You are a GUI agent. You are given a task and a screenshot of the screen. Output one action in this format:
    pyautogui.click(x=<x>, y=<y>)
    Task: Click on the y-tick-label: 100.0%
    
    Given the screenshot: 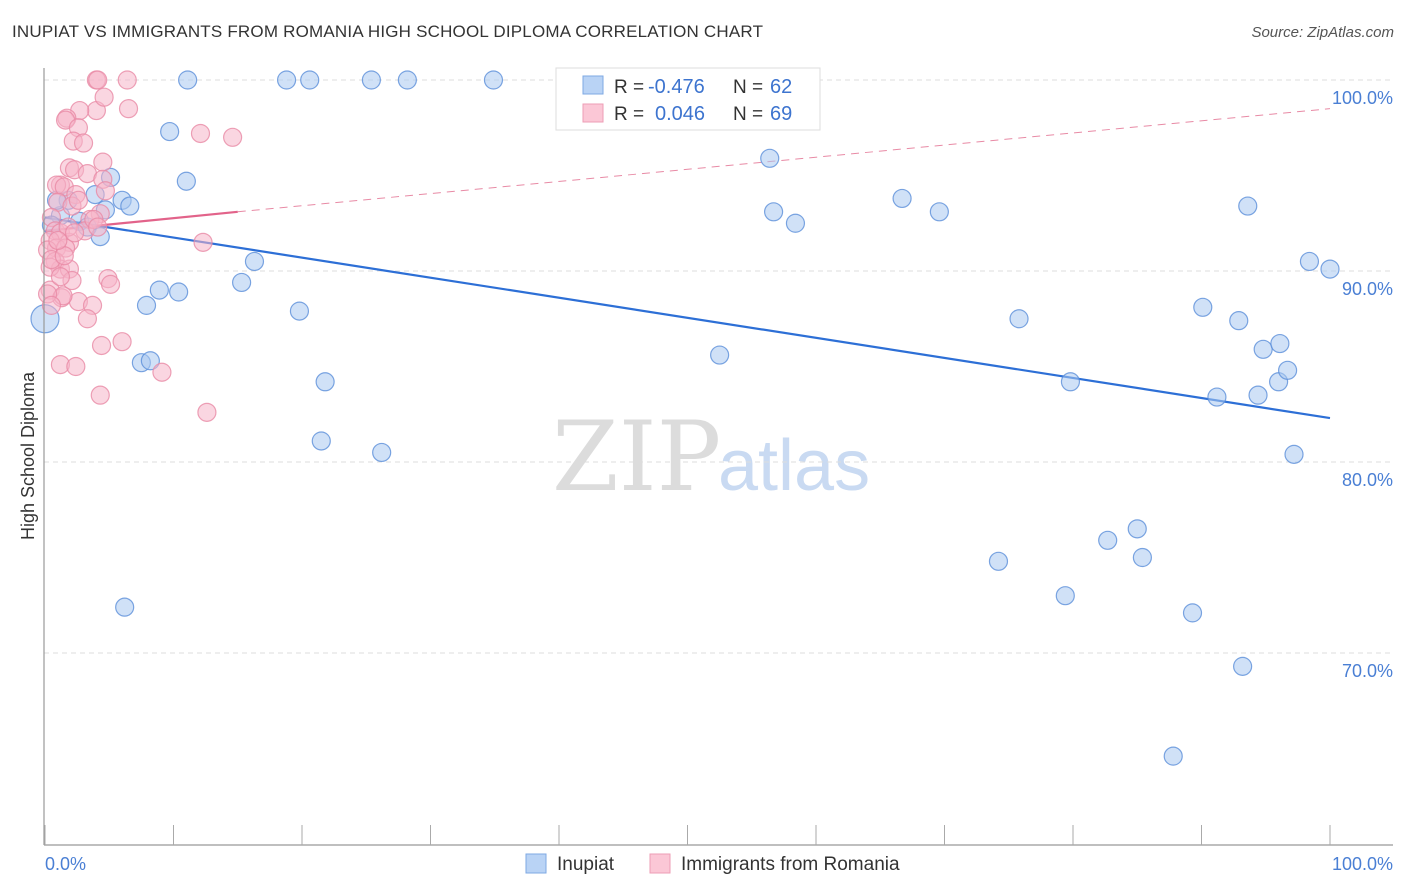 What is the action you would take?
    pyautogui.click(x=1362, y=98)
    